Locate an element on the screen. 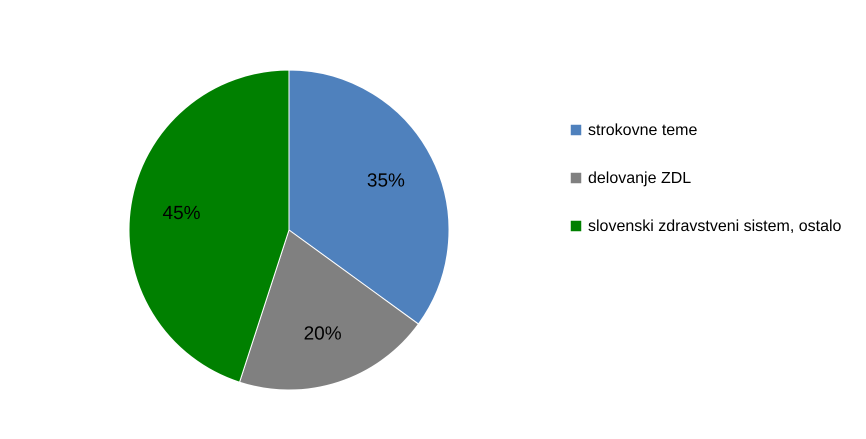  legend-label: strokovne teme is located at coordinates (643, 130).